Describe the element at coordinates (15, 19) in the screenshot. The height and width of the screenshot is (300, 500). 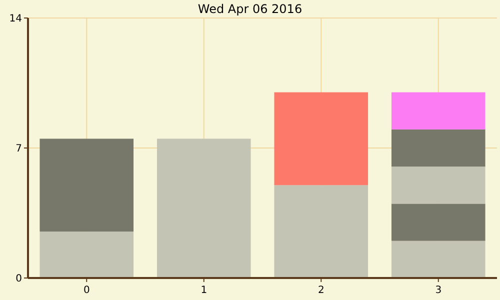
I see `y-tick-label: 14` at that location.